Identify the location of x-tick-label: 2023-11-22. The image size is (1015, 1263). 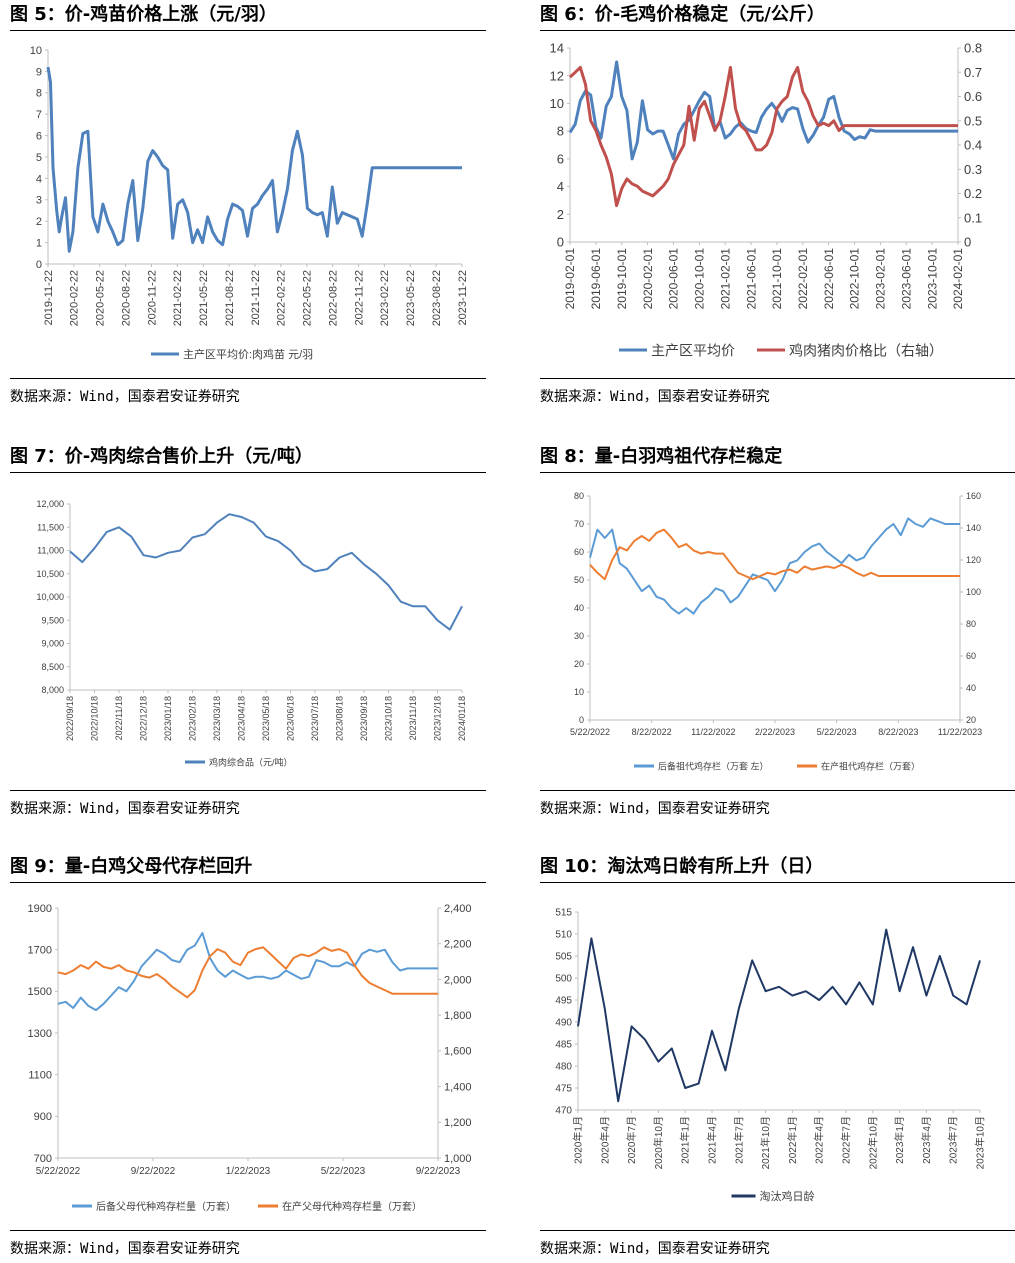
(463, 297).